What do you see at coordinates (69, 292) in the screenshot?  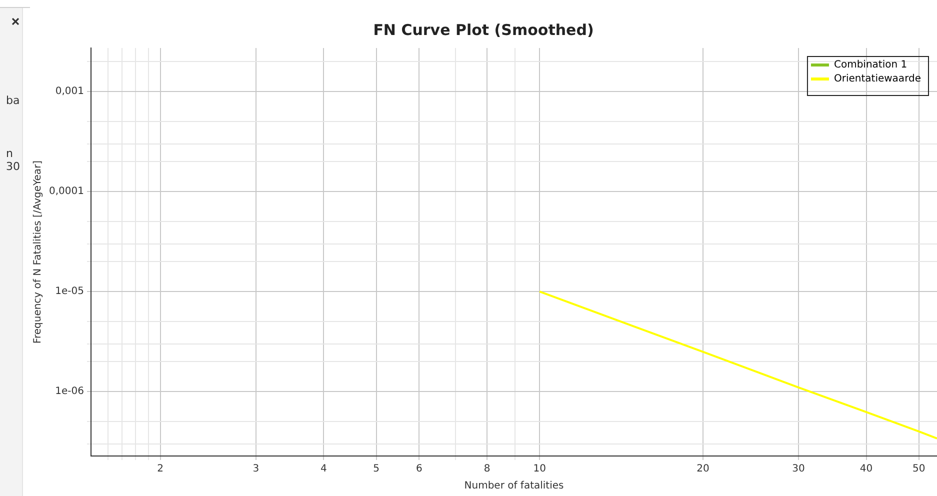 I see `y-tick-label: 1e-05` at bounding box center [69, 292].